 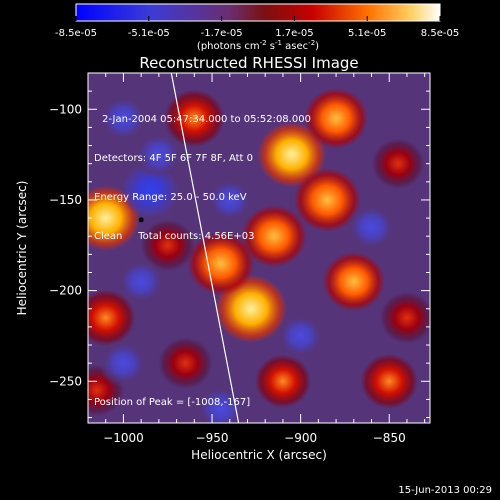 I want to click on x-tick-label: −1000, so click(x=123, y=438).